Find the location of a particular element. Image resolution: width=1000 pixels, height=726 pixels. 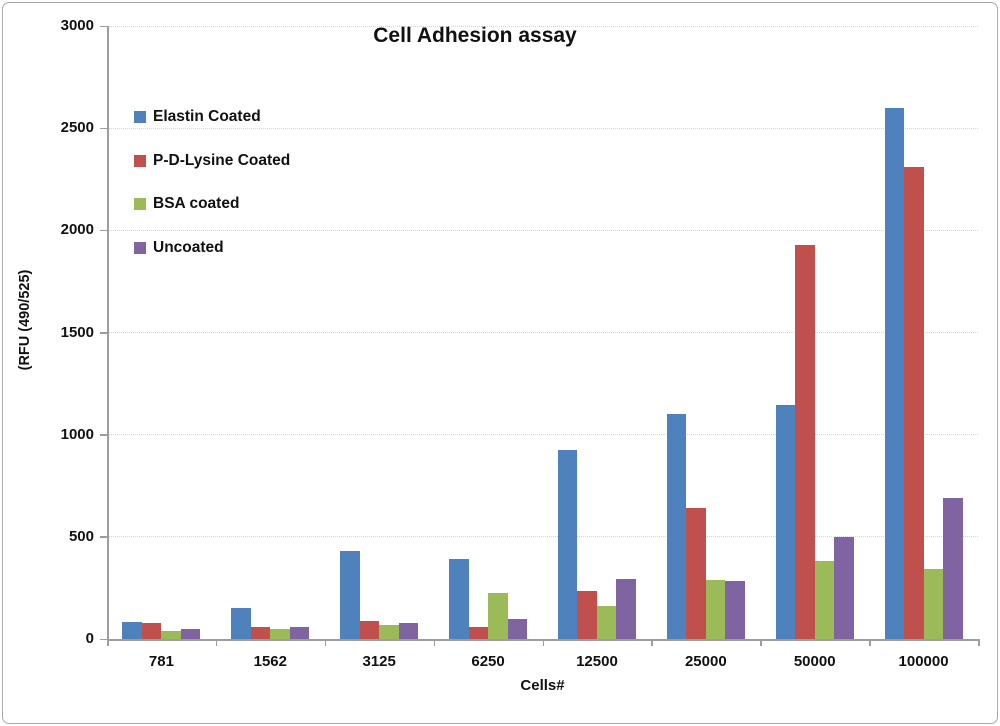

y-axis-tick-label-0: 0 is located at coordinates (89, 638).